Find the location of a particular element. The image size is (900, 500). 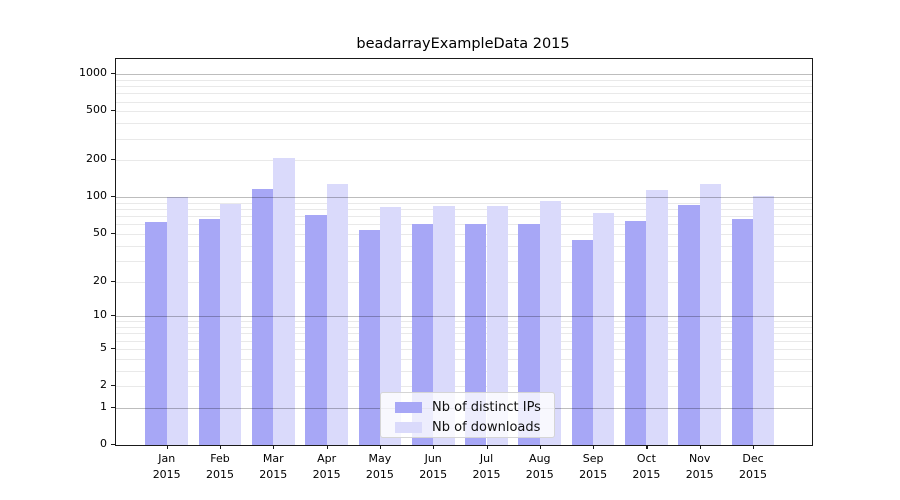

bar-distinct-ips-dec is located at coordinates (742, 331).